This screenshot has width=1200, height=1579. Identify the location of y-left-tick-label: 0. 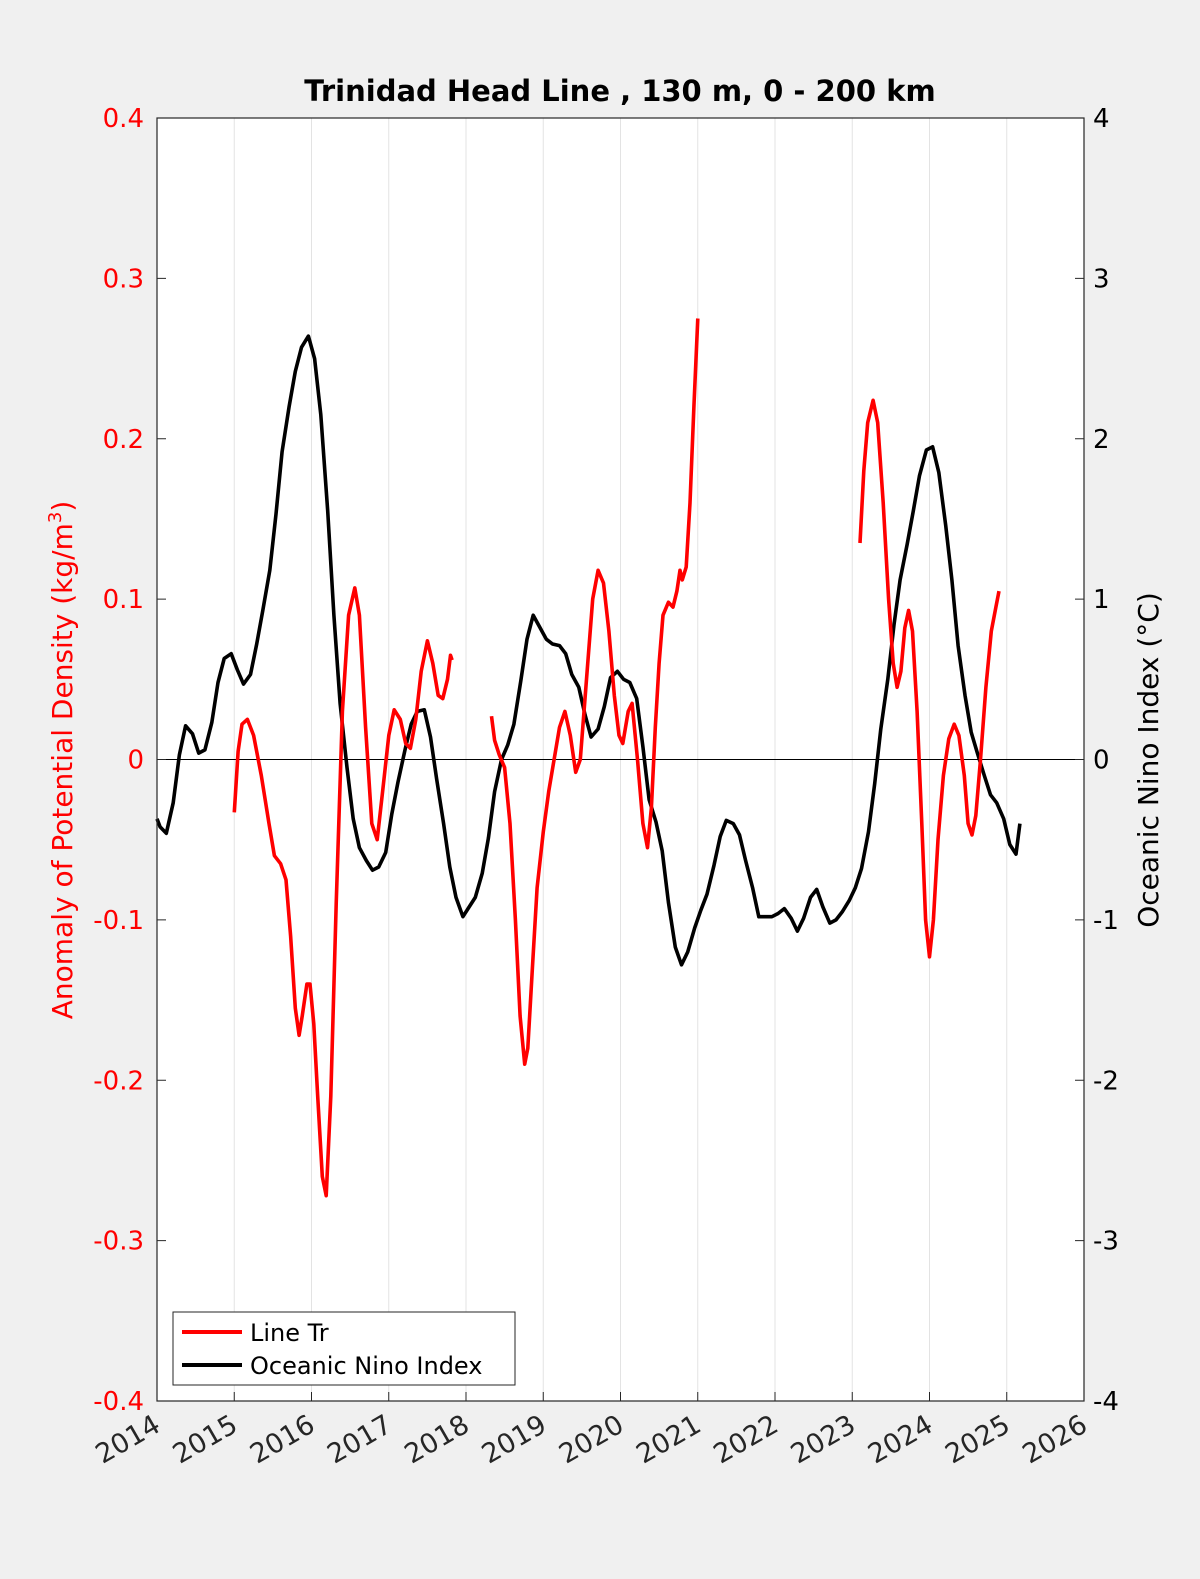
(135, 761).